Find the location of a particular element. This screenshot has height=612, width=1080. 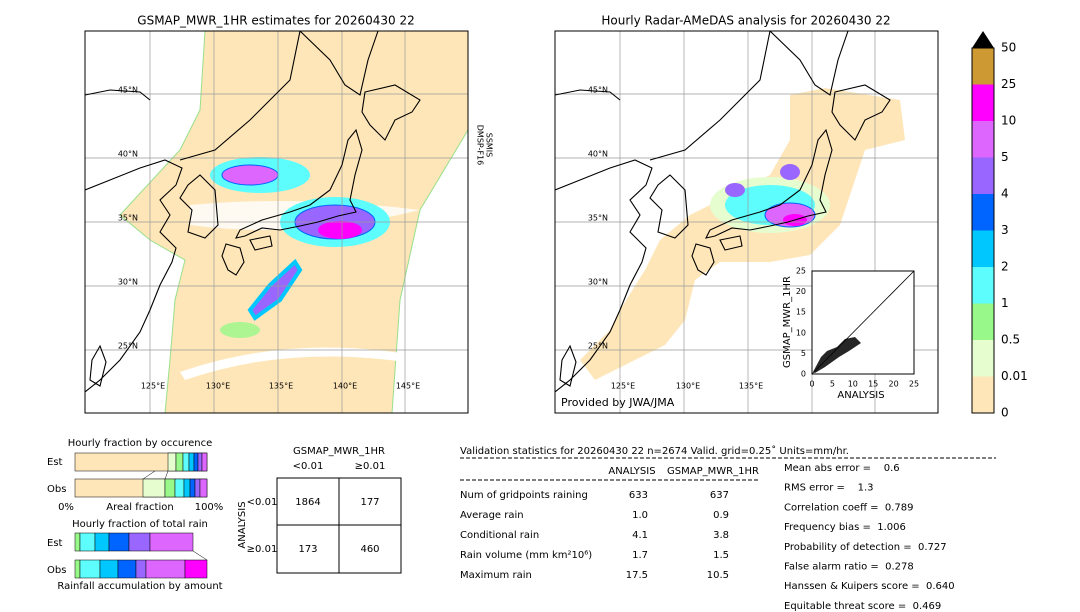

lon-label: 140°E is located at coordinates (345, 386).